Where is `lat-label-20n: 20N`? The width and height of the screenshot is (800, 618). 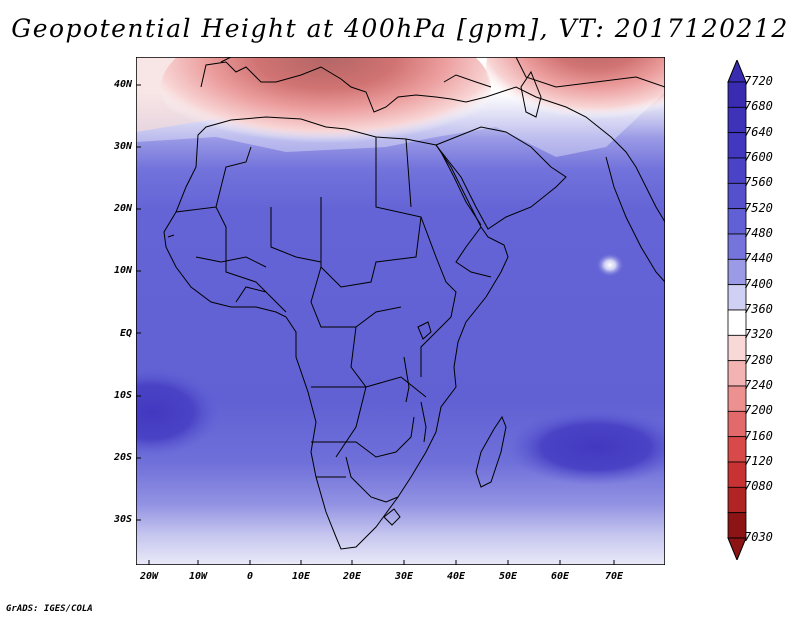 lat-label-20n: 20N is located at coordinates (122, 208).